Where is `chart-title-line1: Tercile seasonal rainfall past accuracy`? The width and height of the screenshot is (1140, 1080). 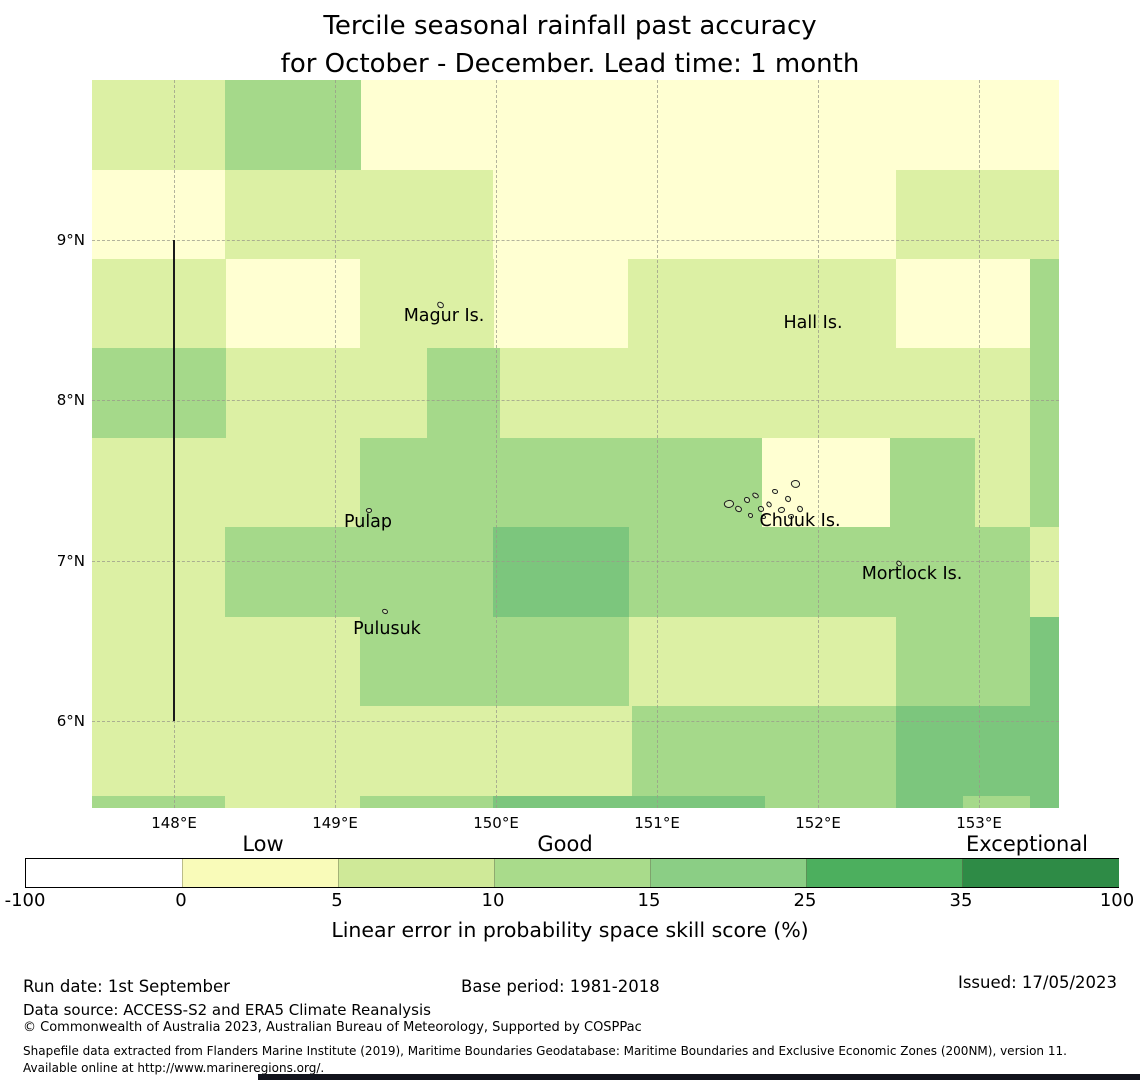
chart-title-line1: Tercile seasonal rainfall past accuracy is located at coordinates (570, 26).